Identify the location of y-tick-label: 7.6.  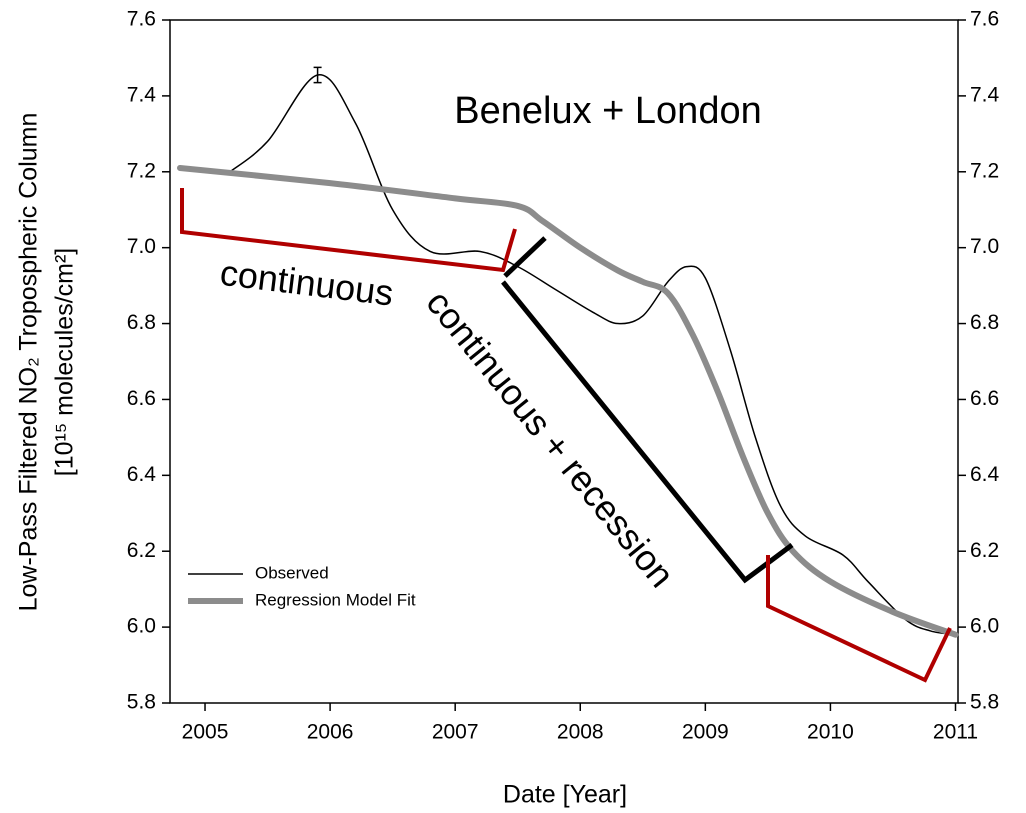
(141, 19).